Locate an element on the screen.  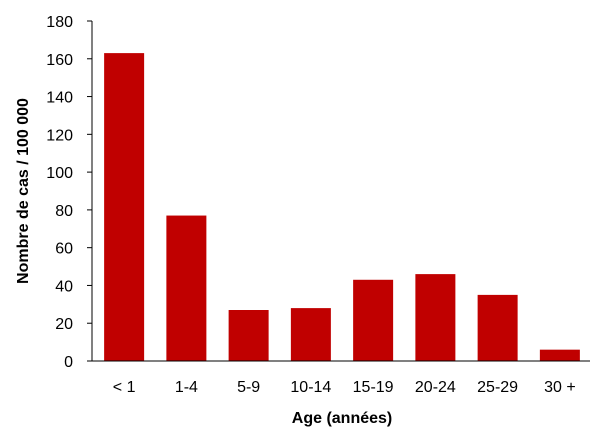
x-tick-label: < 1 is located at coordinates (124, 387).